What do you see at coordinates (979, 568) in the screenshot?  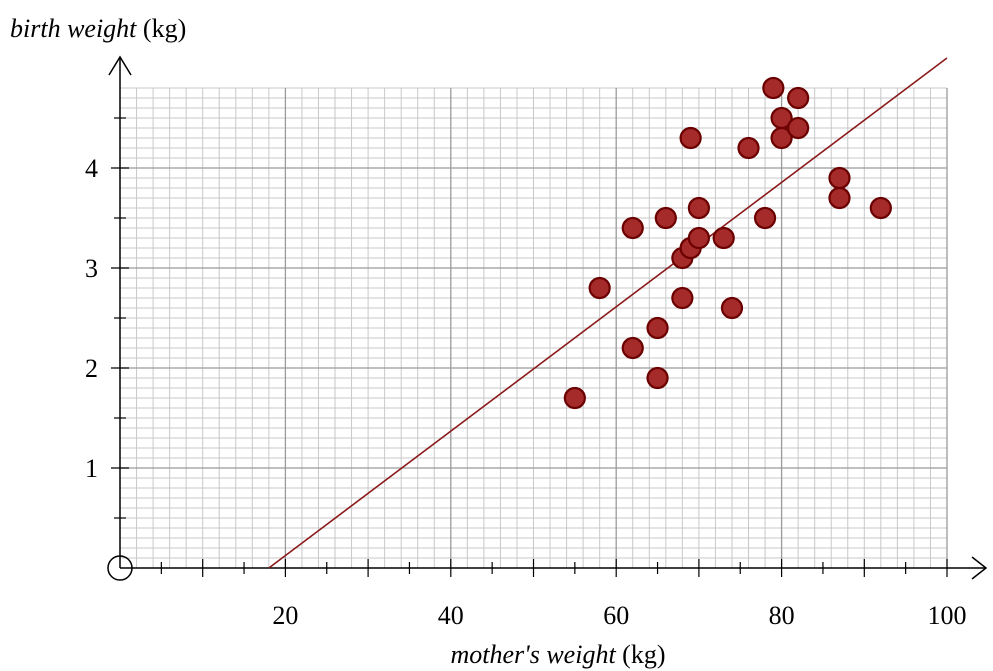 I see `x-axis-arrow` at bounding box center [979, 568].